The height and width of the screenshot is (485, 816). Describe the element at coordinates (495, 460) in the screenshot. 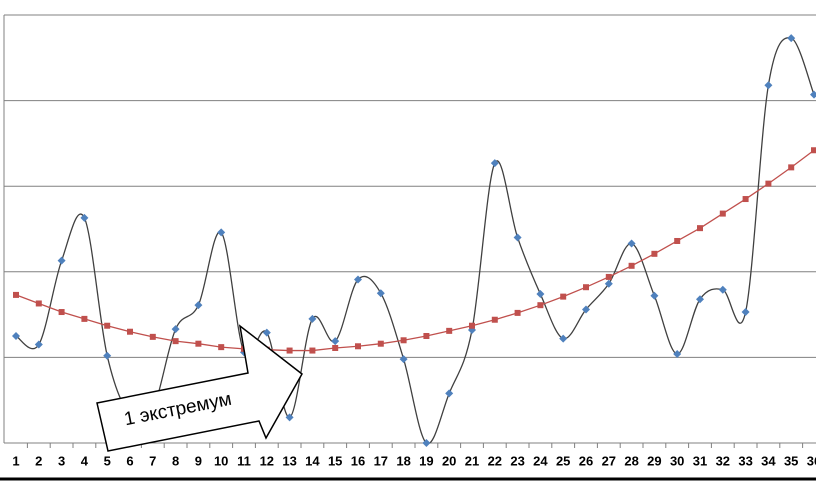

I see `x-tick-label: 22` at that location.